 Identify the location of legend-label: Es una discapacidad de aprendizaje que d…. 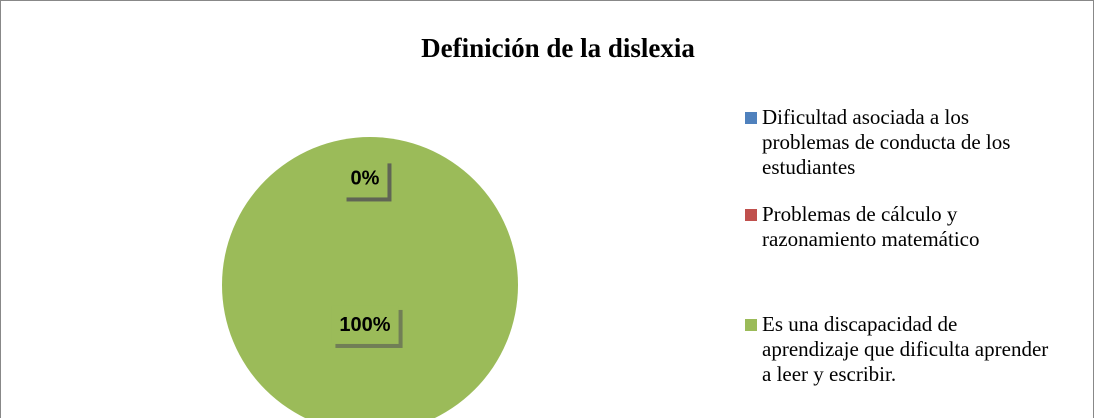
(905, 349).